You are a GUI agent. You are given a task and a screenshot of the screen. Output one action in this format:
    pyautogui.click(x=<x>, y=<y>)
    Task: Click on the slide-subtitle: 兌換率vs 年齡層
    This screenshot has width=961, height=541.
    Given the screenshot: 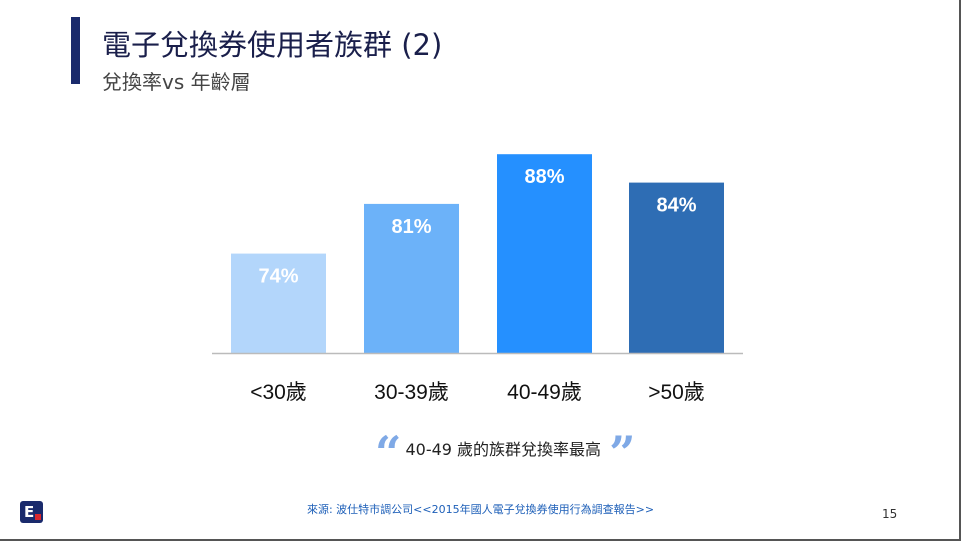 What is the action you would take?
    pyautogui.click(x=176, y=82)
    